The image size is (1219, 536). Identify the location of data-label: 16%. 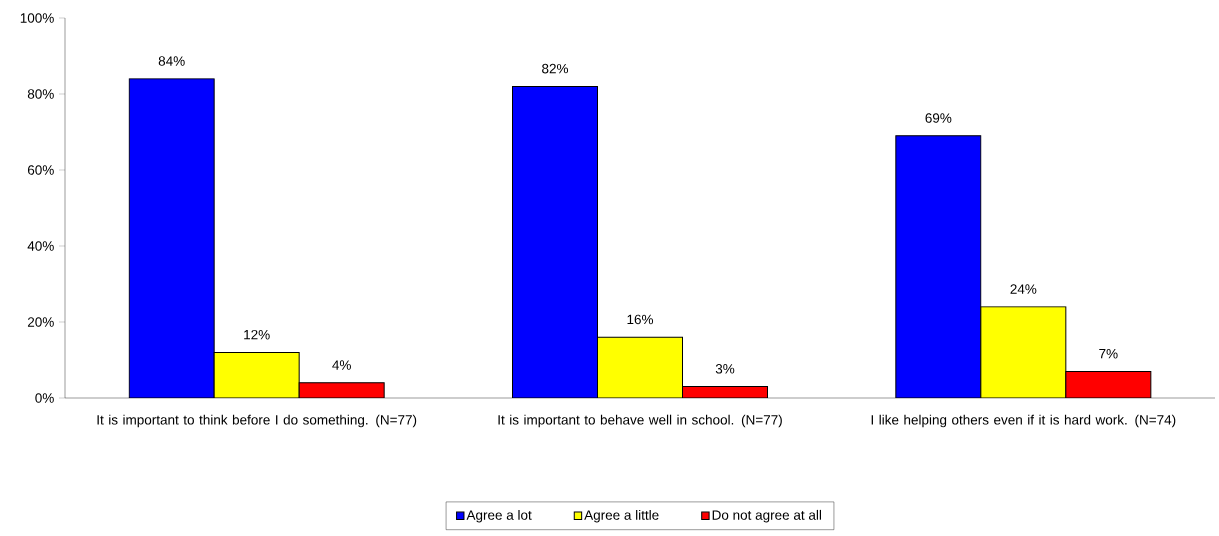
(640, 319).